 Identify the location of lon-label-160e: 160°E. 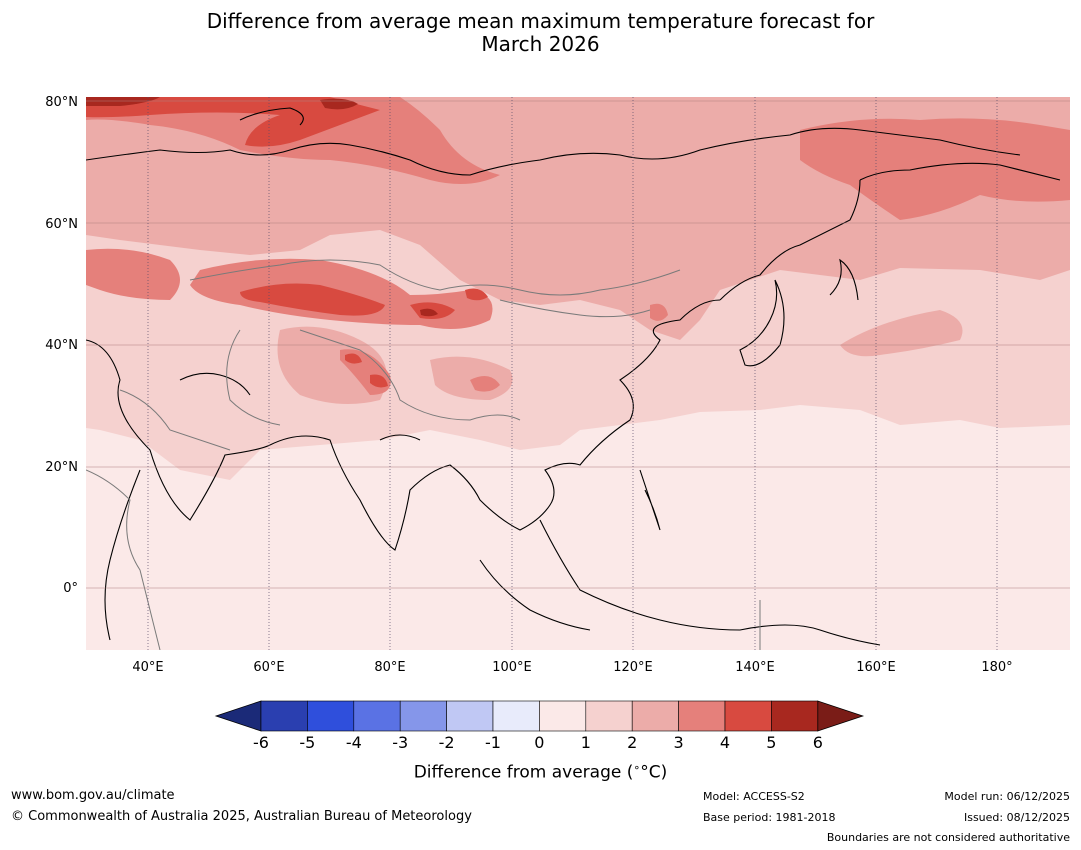
(876, 667).